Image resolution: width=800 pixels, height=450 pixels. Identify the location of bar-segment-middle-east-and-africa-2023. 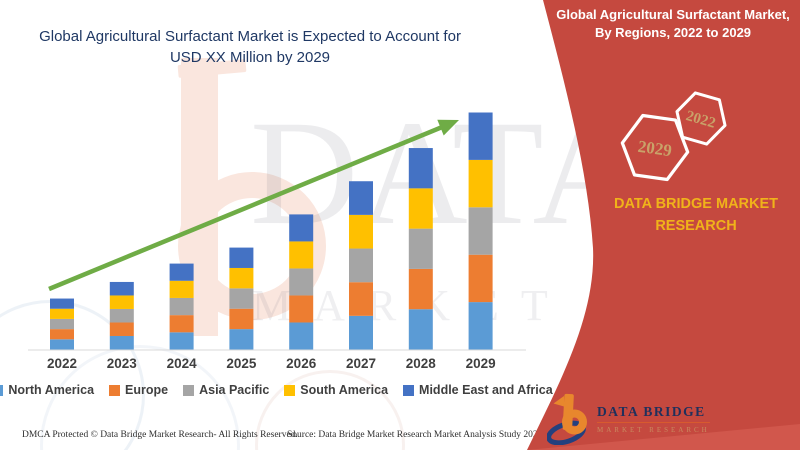
(121, 288).